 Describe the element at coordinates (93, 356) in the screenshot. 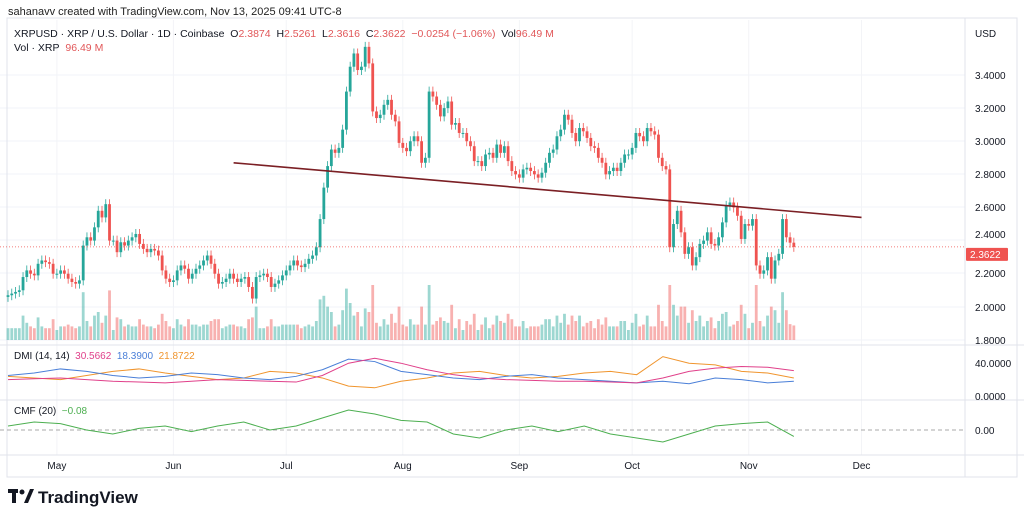

I see `adx-value: 30.5662` at that location.